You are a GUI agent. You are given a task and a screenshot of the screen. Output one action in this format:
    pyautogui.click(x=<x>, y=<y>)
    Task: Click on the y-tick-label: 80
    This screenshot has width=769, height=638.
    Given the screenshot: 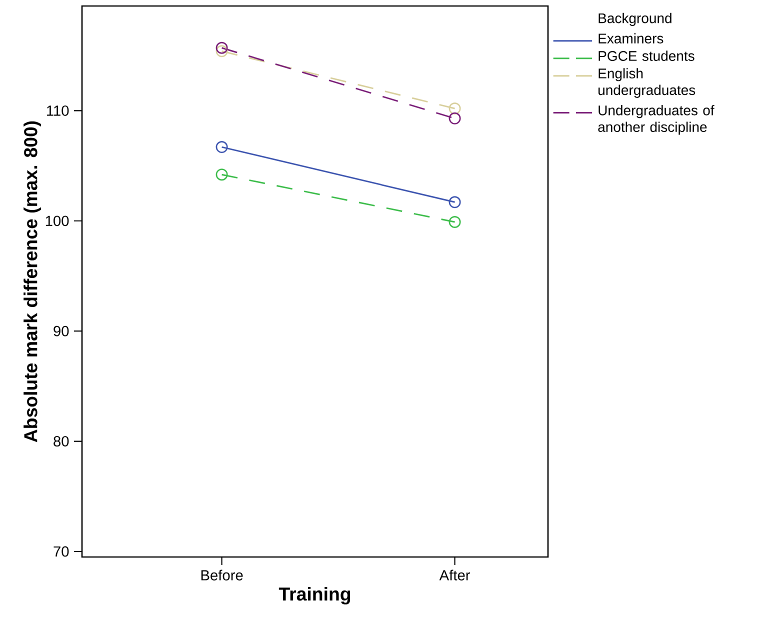 What is the action you would take?
    pyautogui.click(x=61, y=441)
    